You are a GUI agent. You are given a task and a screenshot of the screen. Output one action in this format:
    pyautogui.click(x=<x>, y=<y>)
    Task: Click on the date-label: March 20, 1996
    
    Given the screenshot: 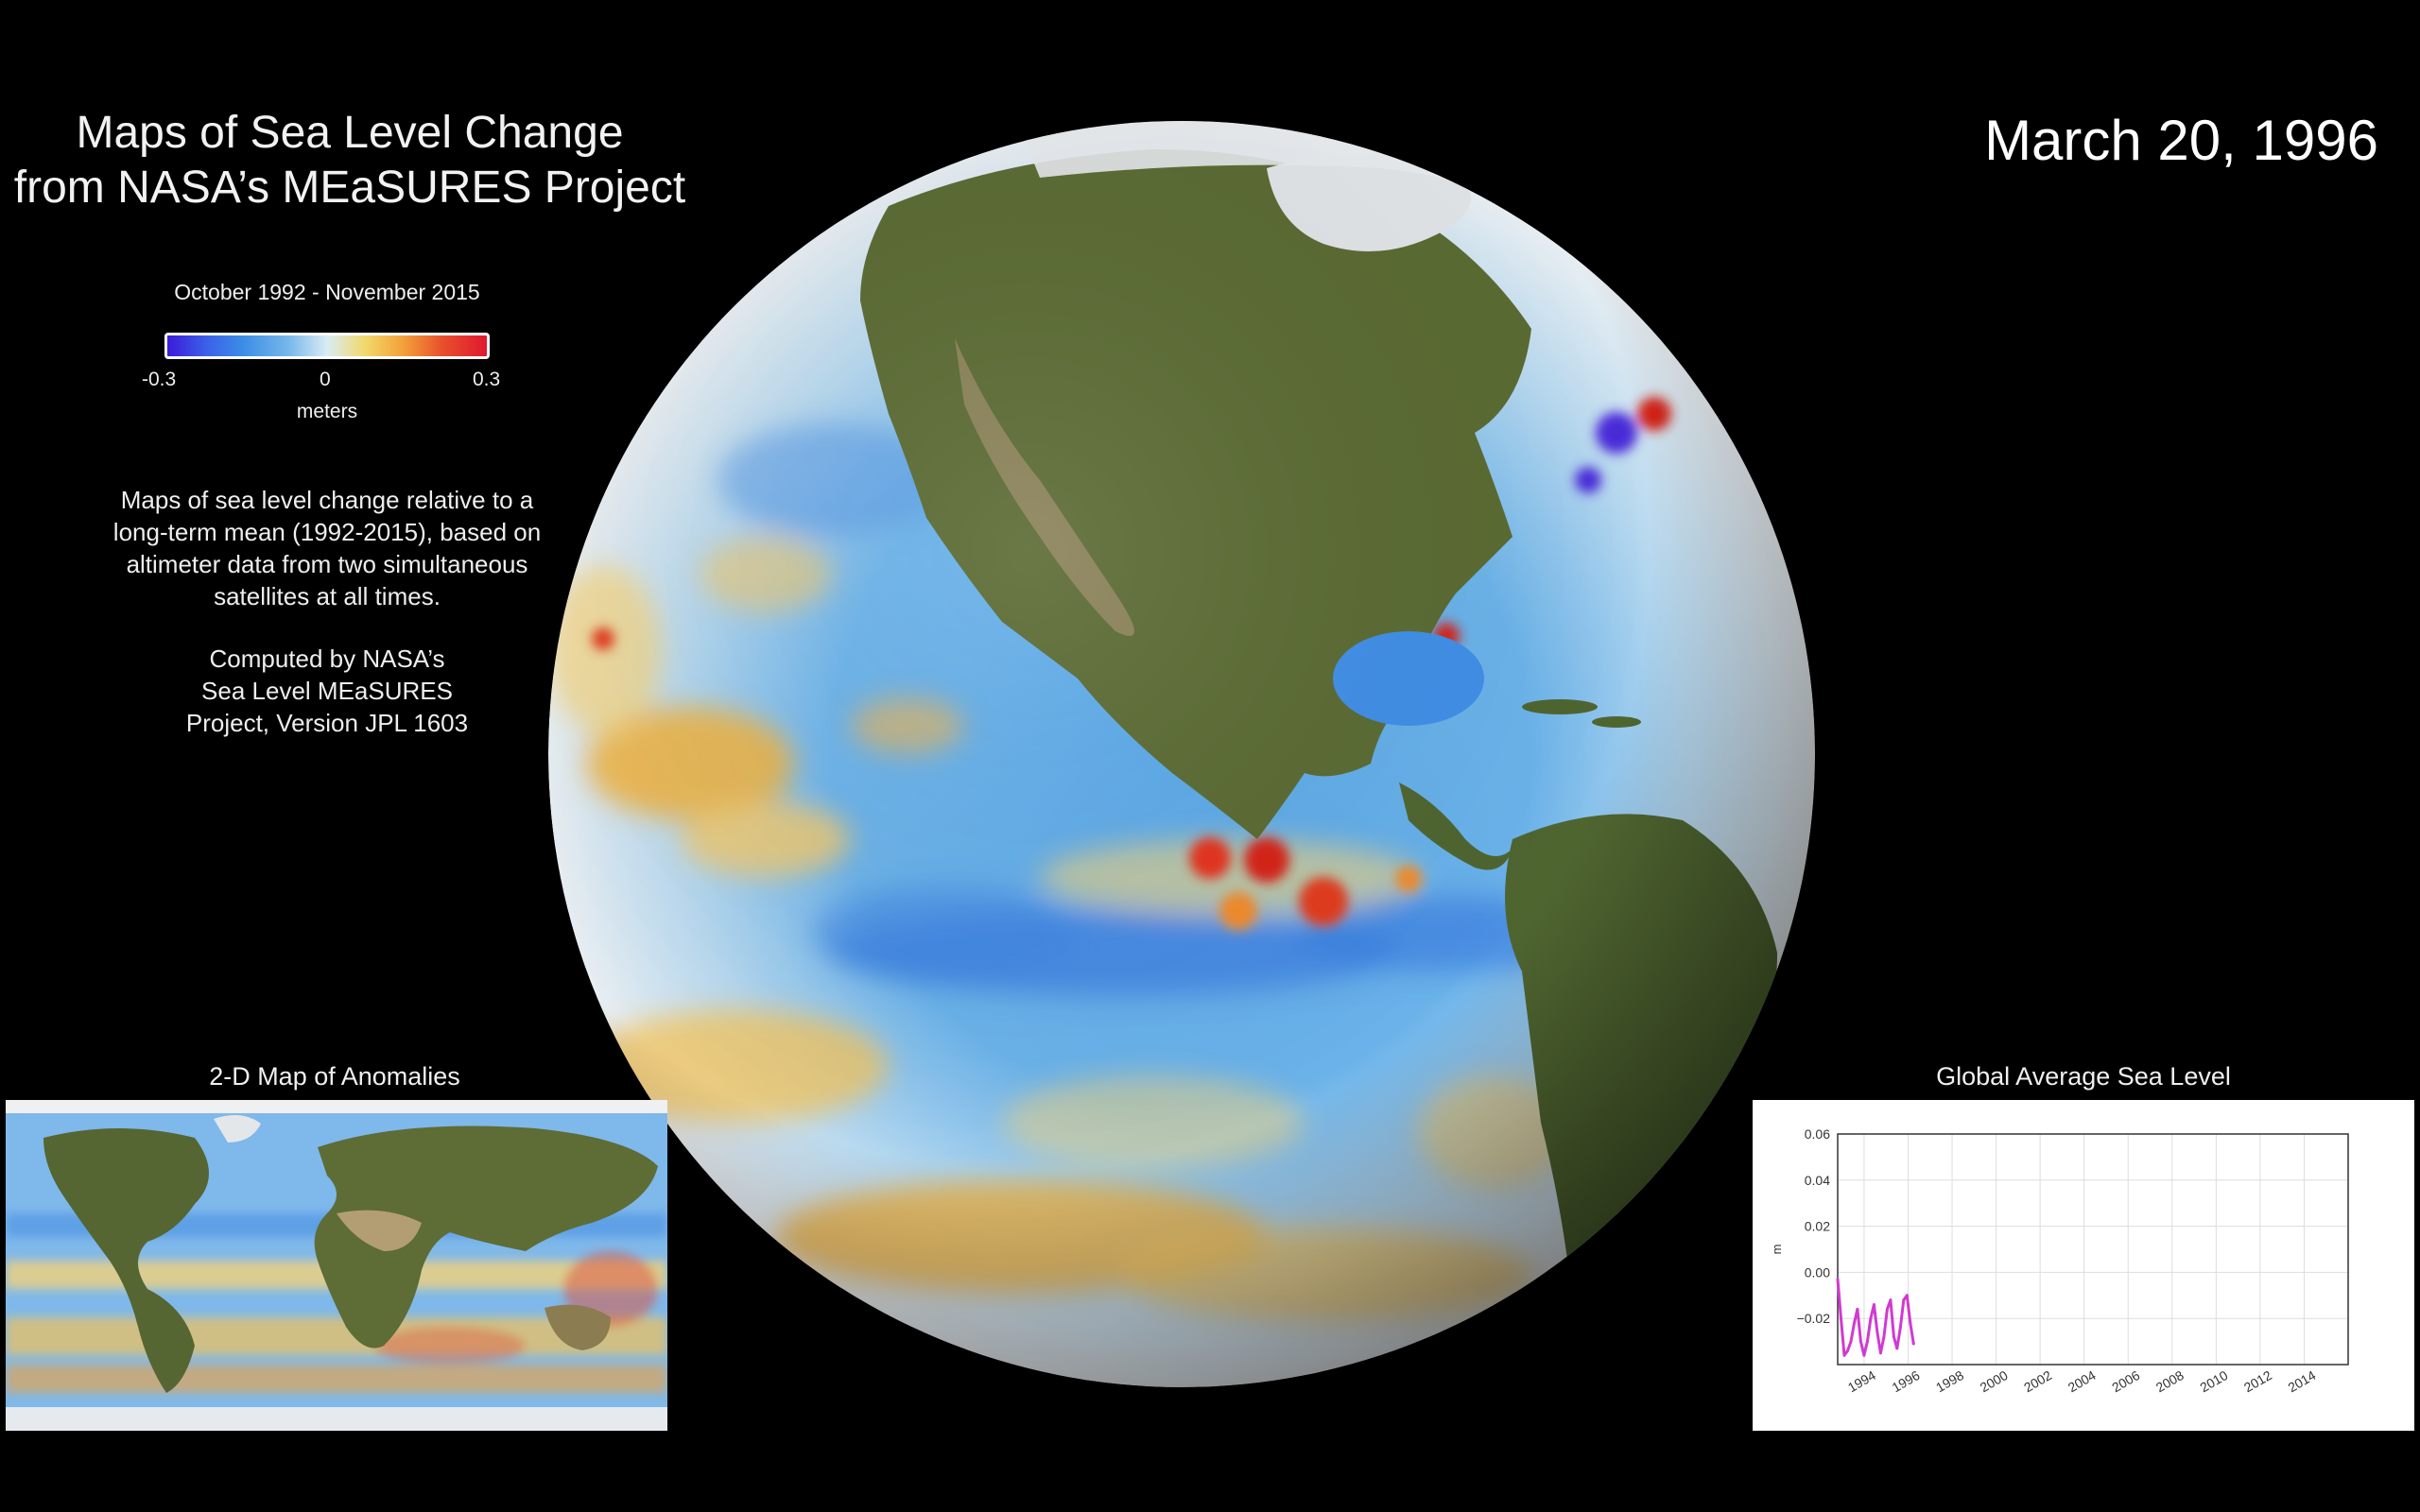 What is the action you would take?
    pyautogui.click(x=2181, y=140)
    